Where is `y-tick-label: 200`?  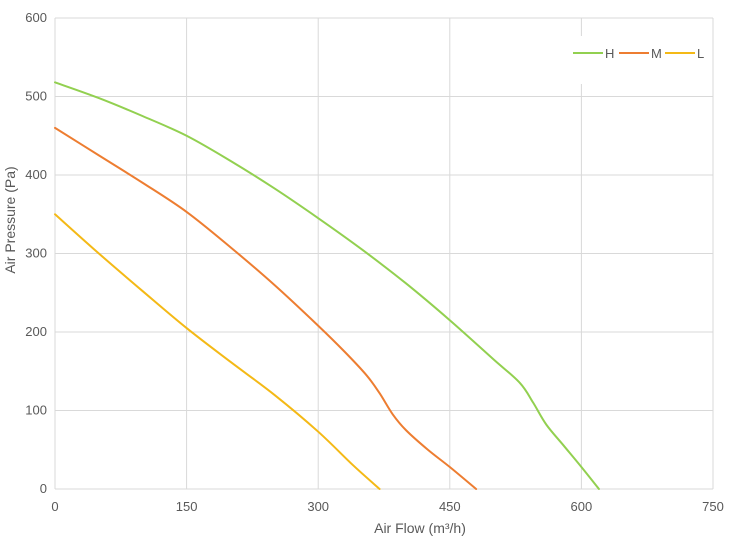 y-tick-label: 200 is located at coordinates (36, 331).